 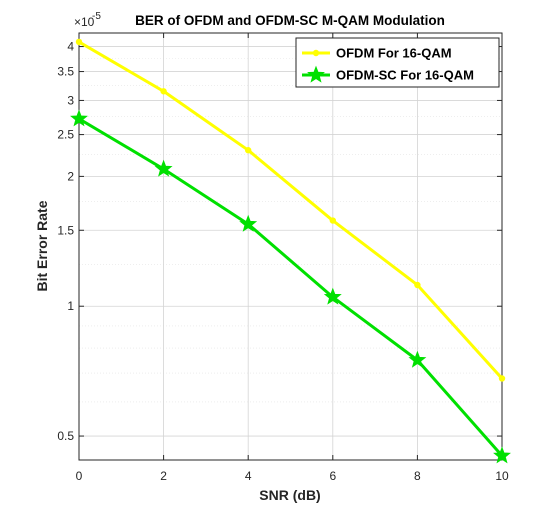 I want to click on legend-box, so click(x=397, y=62).